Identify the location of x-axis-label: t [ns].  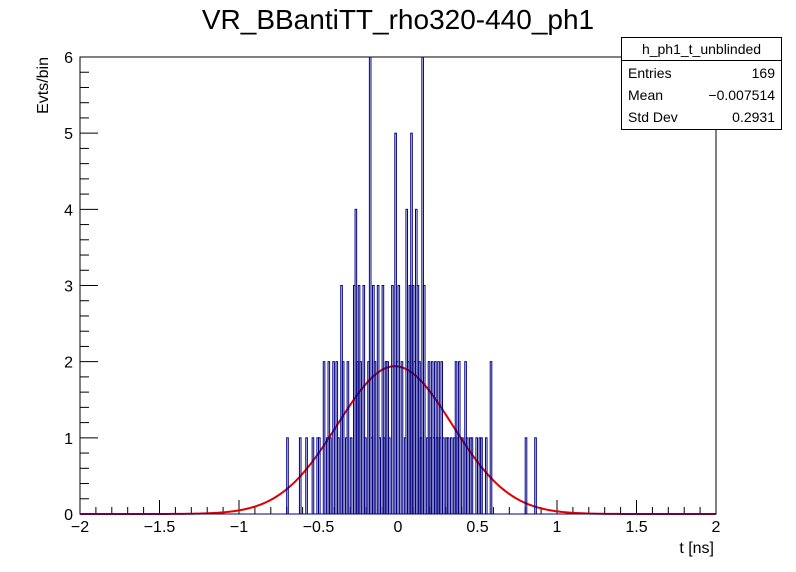
(696, 548).